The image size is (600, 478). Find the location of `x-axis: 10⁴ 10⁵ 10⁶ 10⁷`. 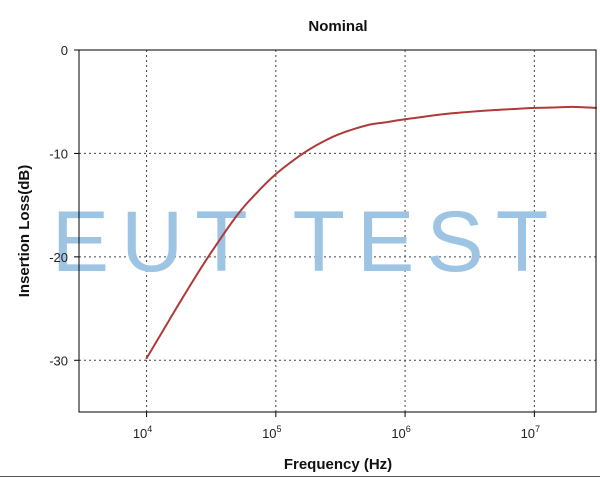

x-axis: 10⁴ 10⁵ 10⁶ 10⁷ is located at coordinates (336, 426).